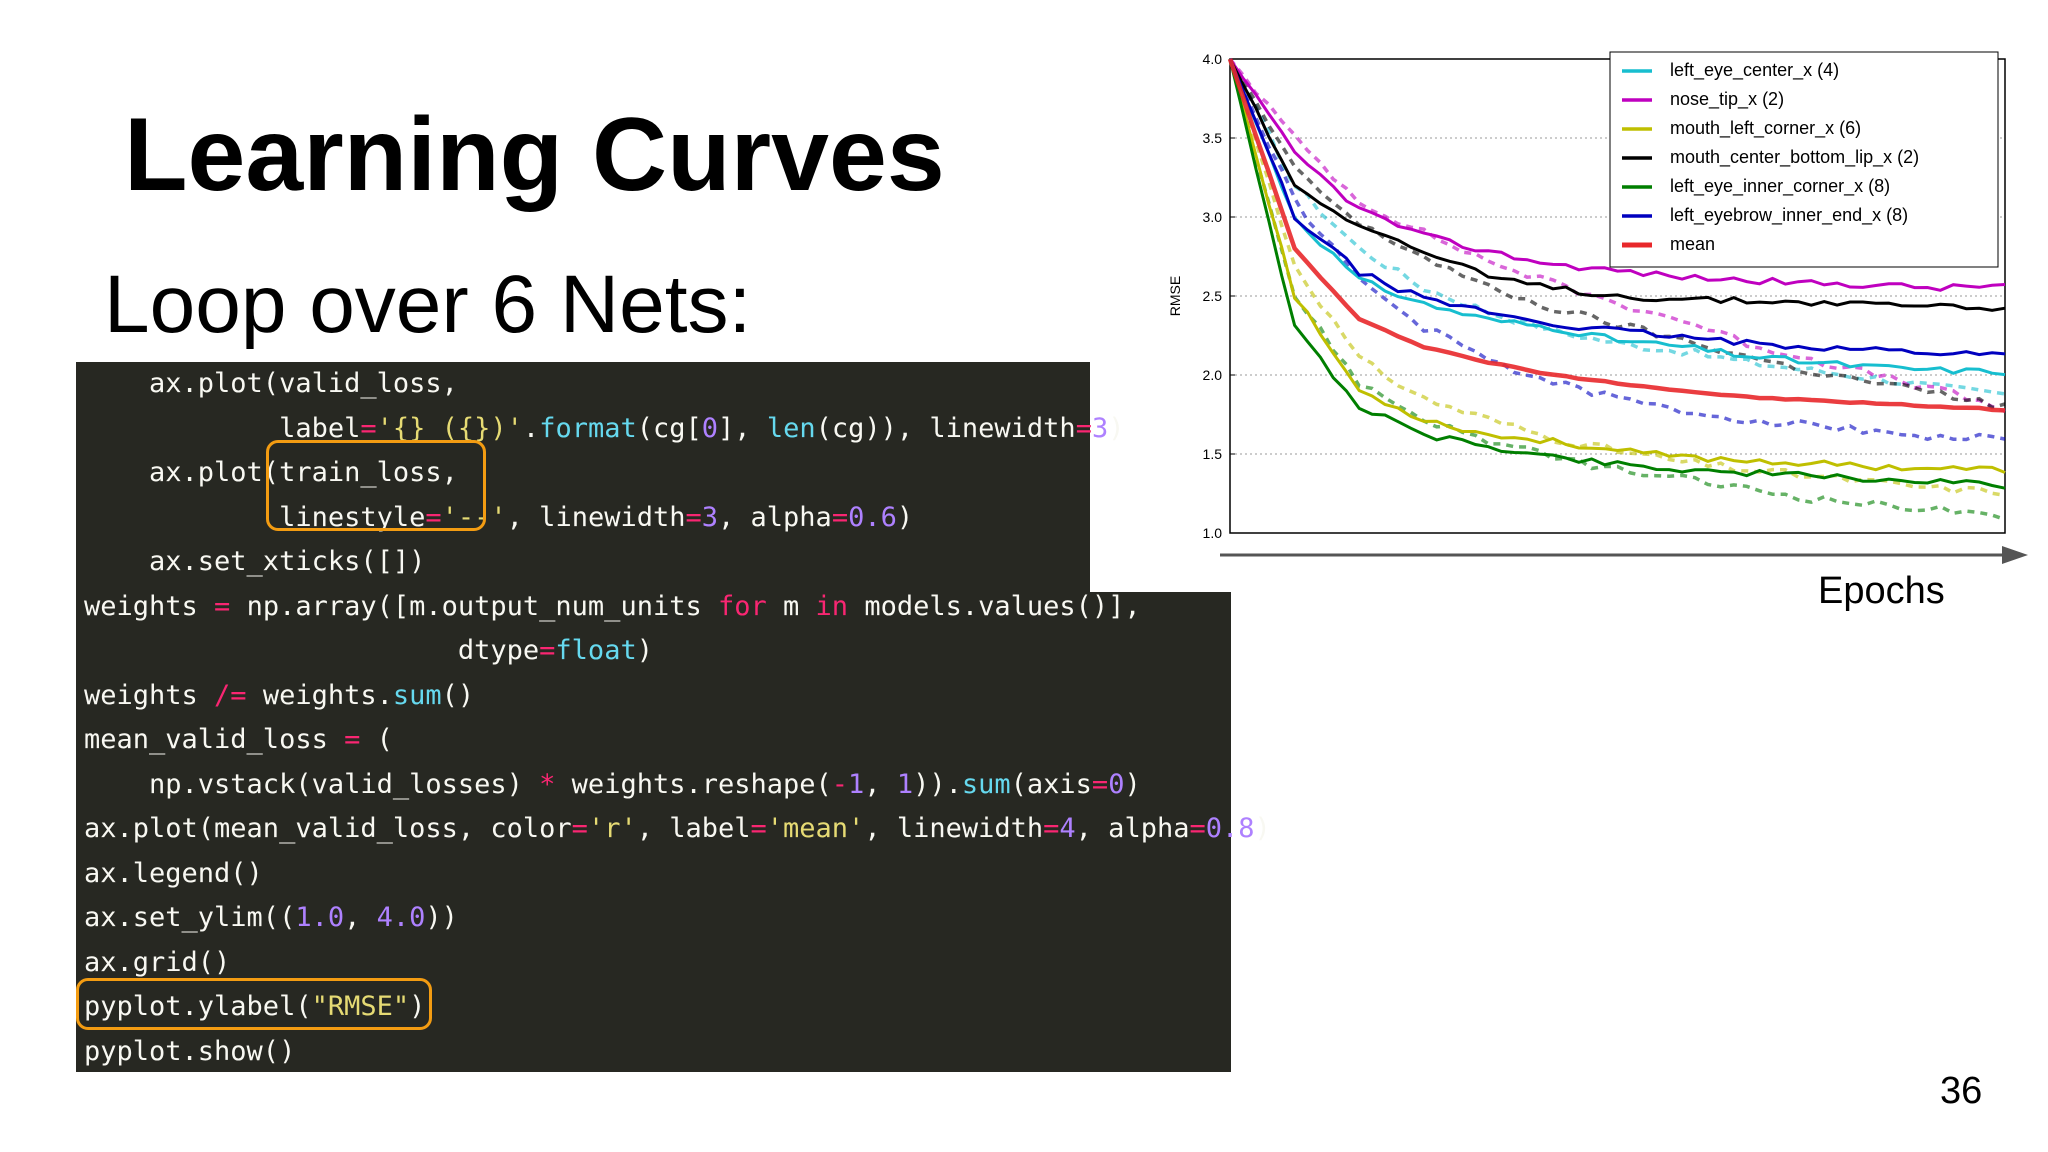 This screenshot has width=2048, height=1152. Describe the element at coordinates (710, 517) in the screenshot. I see `code-token: 3` at that location.